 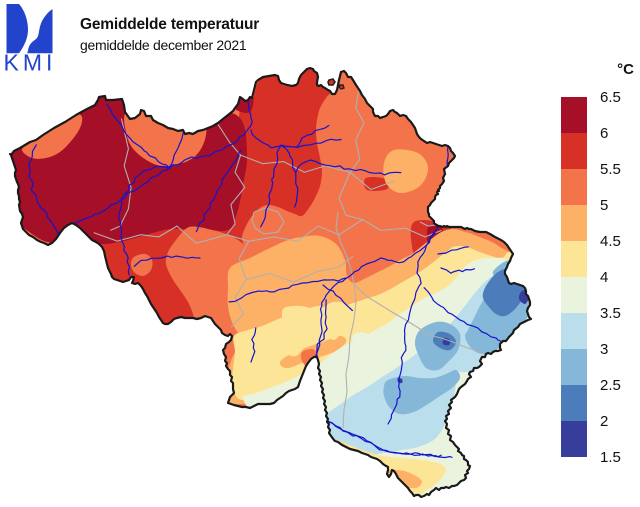 I want to click on svg-text: 3.5, so click(x=610, y=313).